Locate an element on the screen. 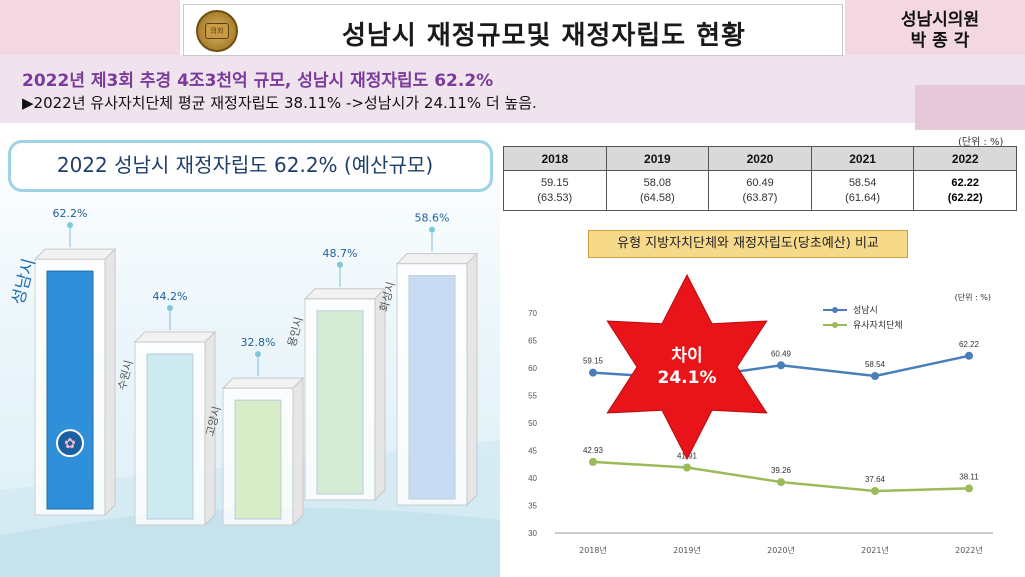 The width and height of the screenshot is (1025, 577). data-label: 62.22 is located at coordinates (969, 344).